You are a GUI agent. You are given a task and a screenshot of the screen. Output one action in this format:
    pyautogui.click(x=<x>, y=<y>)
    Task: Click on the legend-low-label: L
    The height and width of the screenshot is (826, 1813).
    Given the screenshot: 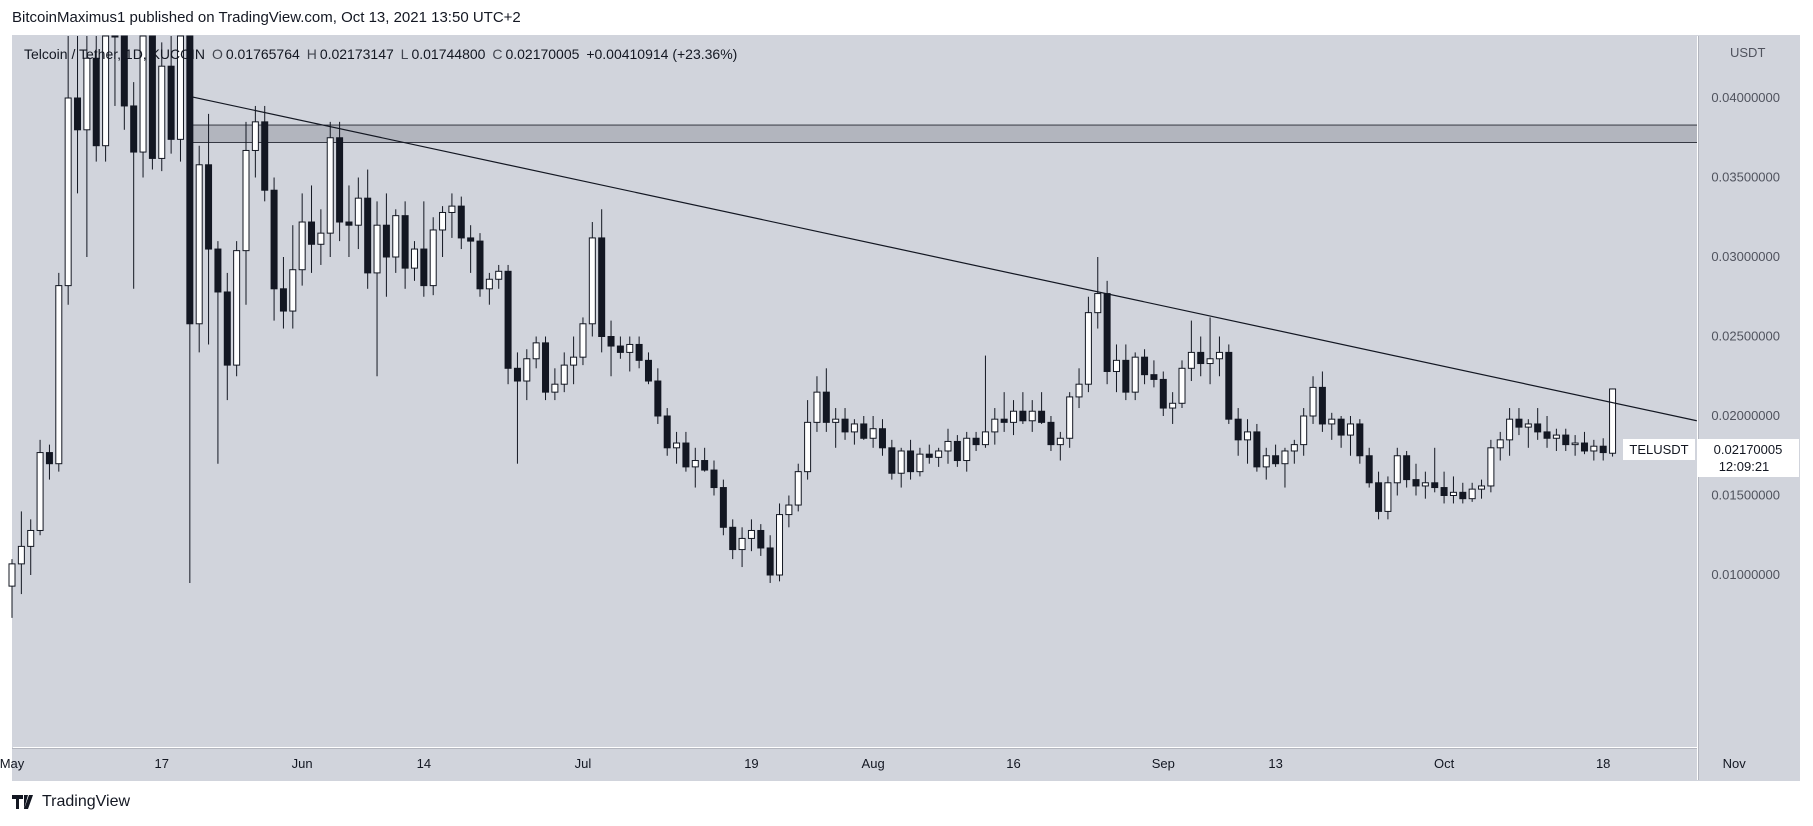 What is the action you would take?
    pyautogui.click(x=404, y=54)
    